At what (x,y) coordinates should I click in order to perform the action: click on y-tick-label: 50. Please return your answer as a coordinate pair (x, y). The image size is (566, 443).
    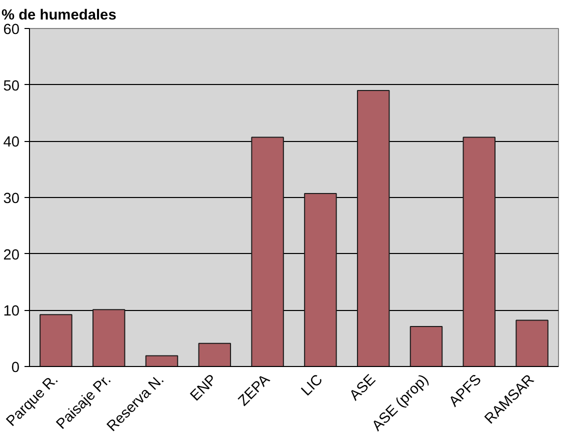
    Looking at the image, I should click on (11, 86).